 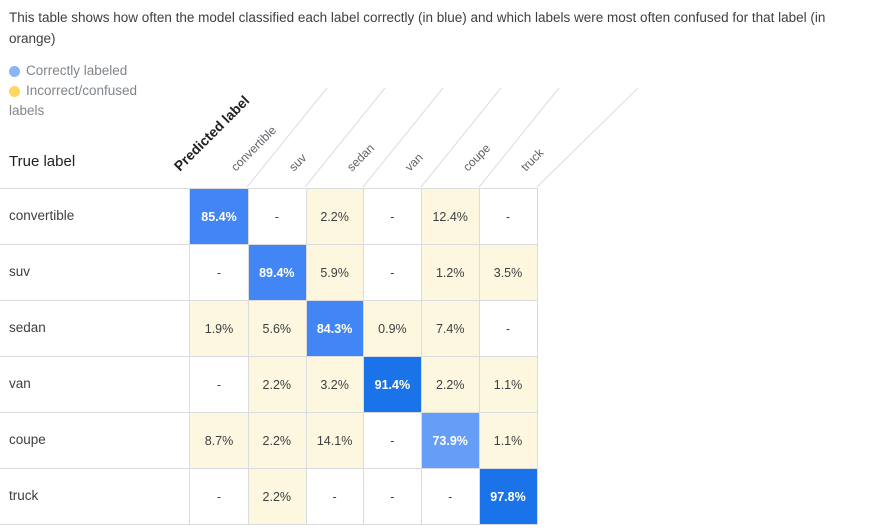 What do you see at coordinates (27, 327) in the screenshot?
I see `row-label-2: sedan` at bounding box center [27, 327].